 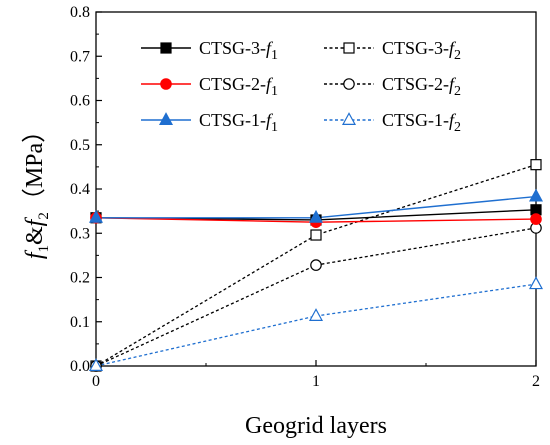 I want to click on y-tick-label: 0.0, so click(x=80, y=366).